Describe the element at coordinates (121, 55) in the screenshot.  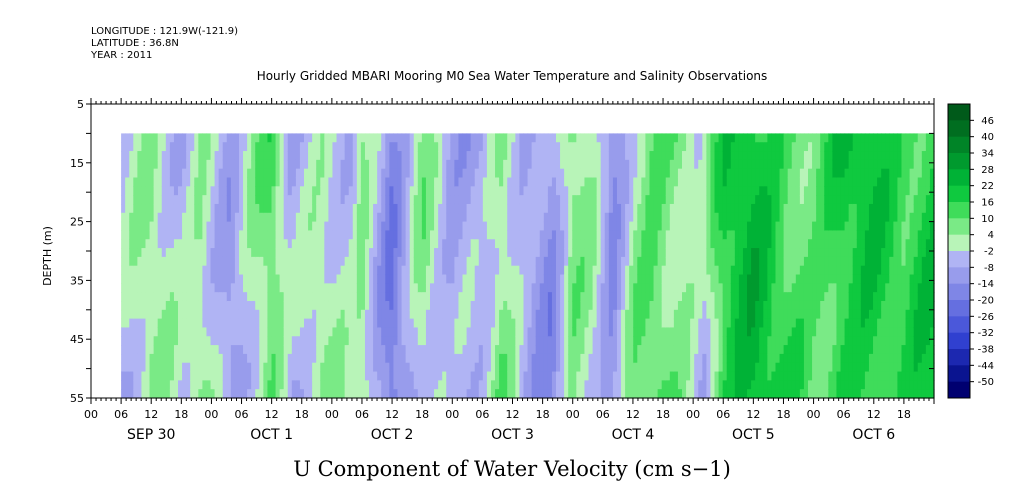
I see `year-label: YEAR : 2011` at that location.